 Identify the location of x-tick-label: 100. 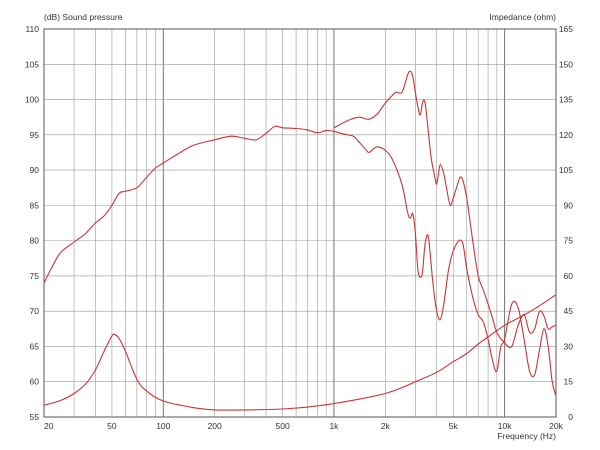
(163, 426).